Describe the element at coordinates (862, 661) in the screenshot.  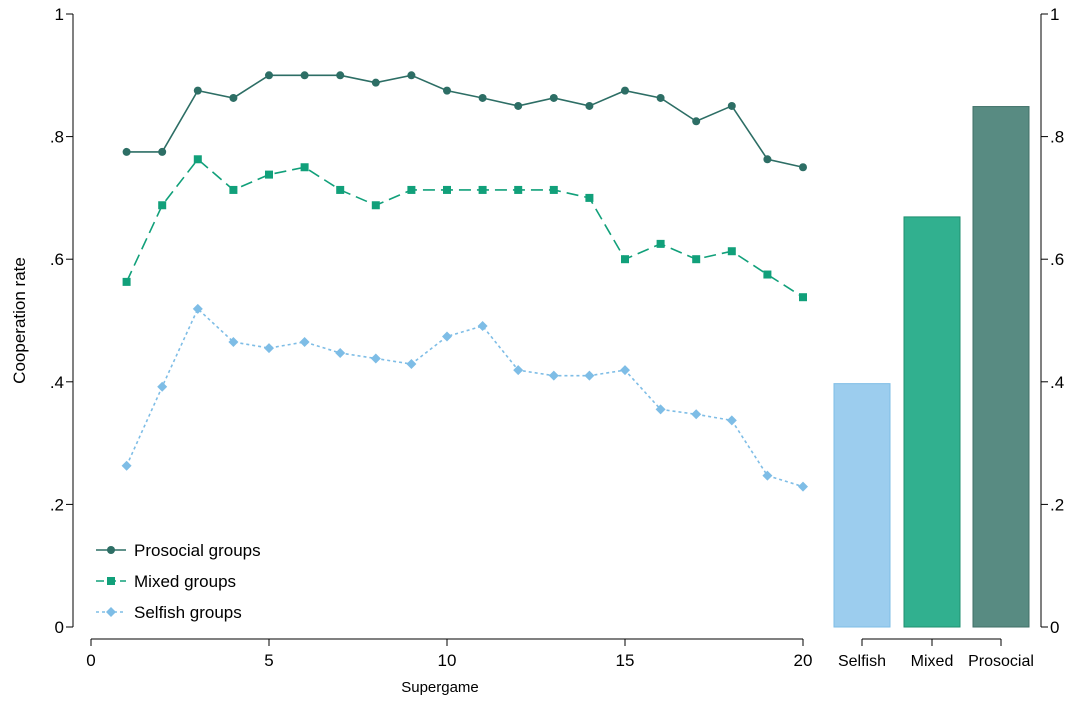
I see `bar-category-label: Selfish` at that location.